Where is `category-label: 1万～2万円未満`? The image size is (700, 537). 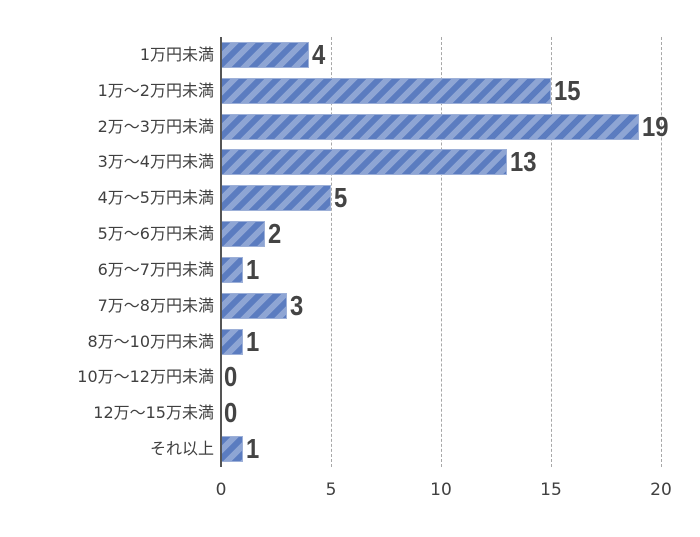
category-label: 1万～2万円未満 is located at coordinates (155, 90).